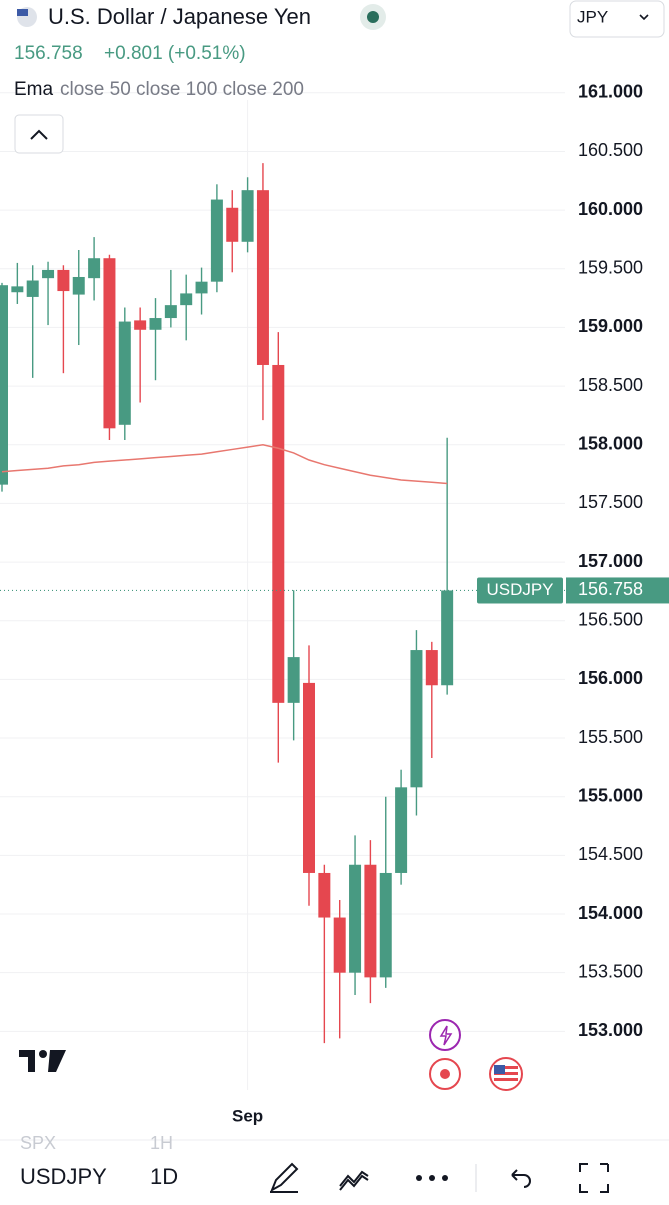  I want to click on us-flag, so click(506, 1074).